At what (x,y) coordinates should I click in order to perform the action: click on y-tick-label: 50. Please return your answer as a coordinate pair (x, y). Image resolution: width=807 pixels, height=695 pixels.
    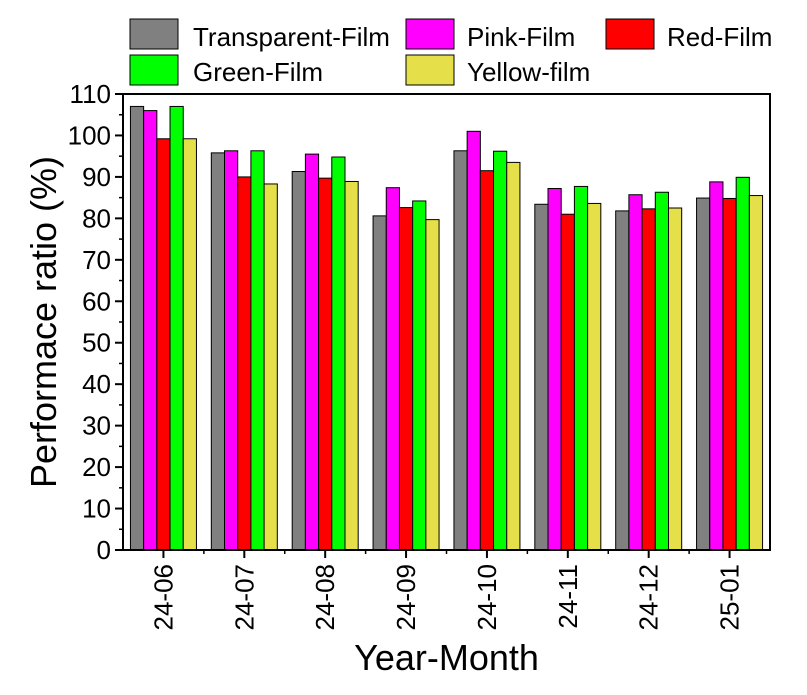
    Looking at the image, I should click on (96, 343).